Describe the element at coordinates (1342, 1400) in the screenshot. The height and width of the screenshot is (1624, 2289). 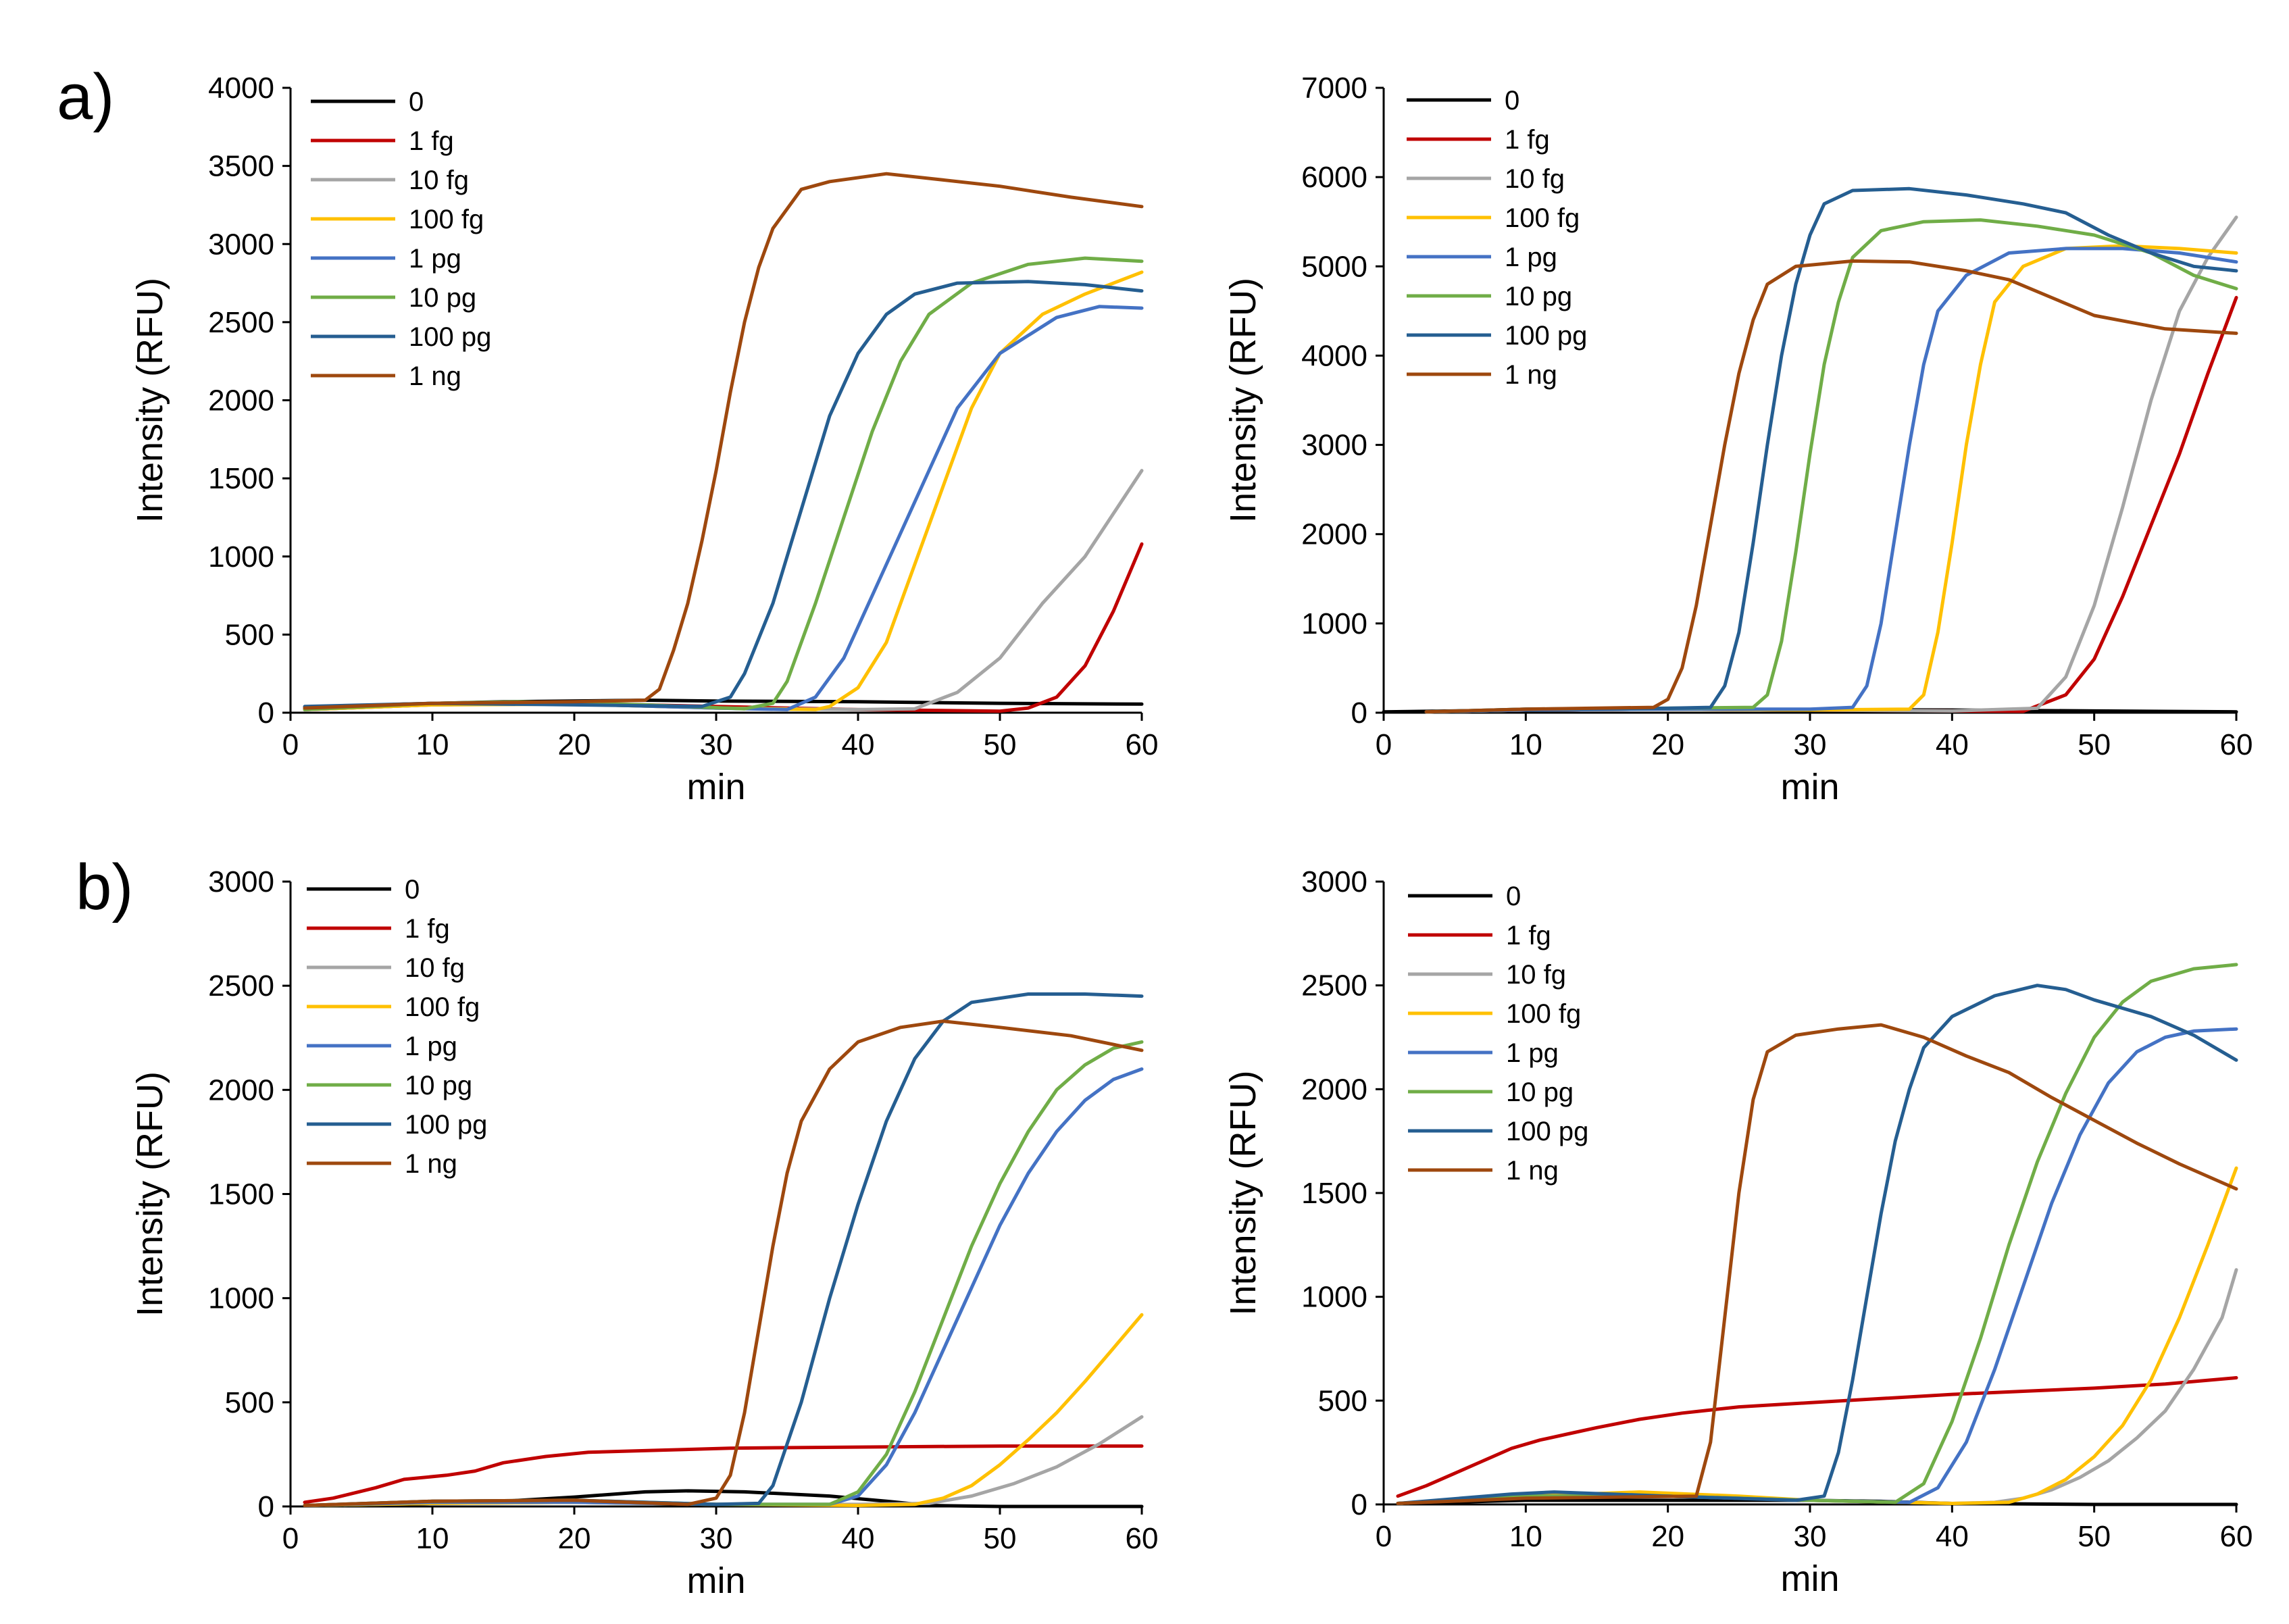
I see `y-tick-label: 500` at that location.